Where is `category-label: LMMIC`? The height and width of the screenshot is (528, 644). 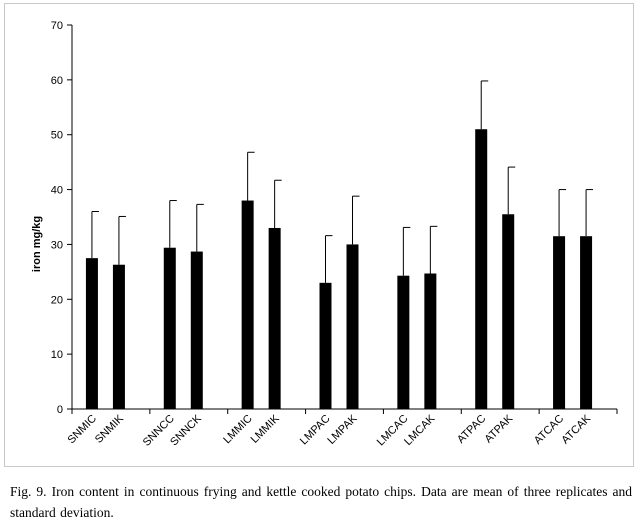 category-label: LMMIC is located at coordinates (238, 430).